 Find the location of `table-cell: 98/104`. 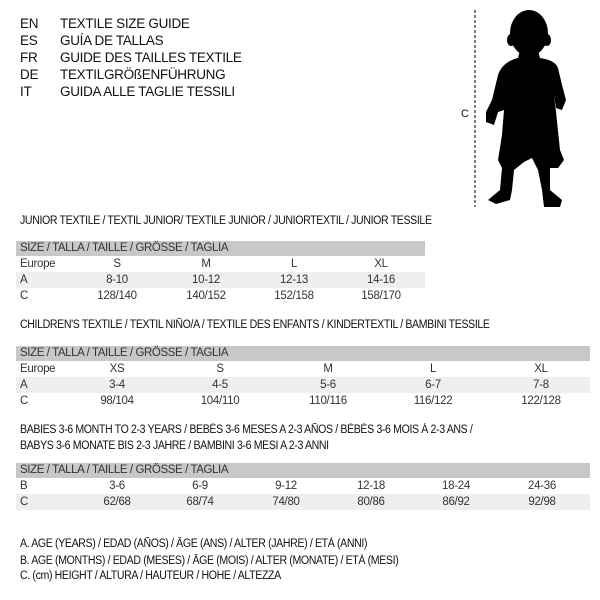

table-cell: 98/104 is located at coordinates (117, 401).